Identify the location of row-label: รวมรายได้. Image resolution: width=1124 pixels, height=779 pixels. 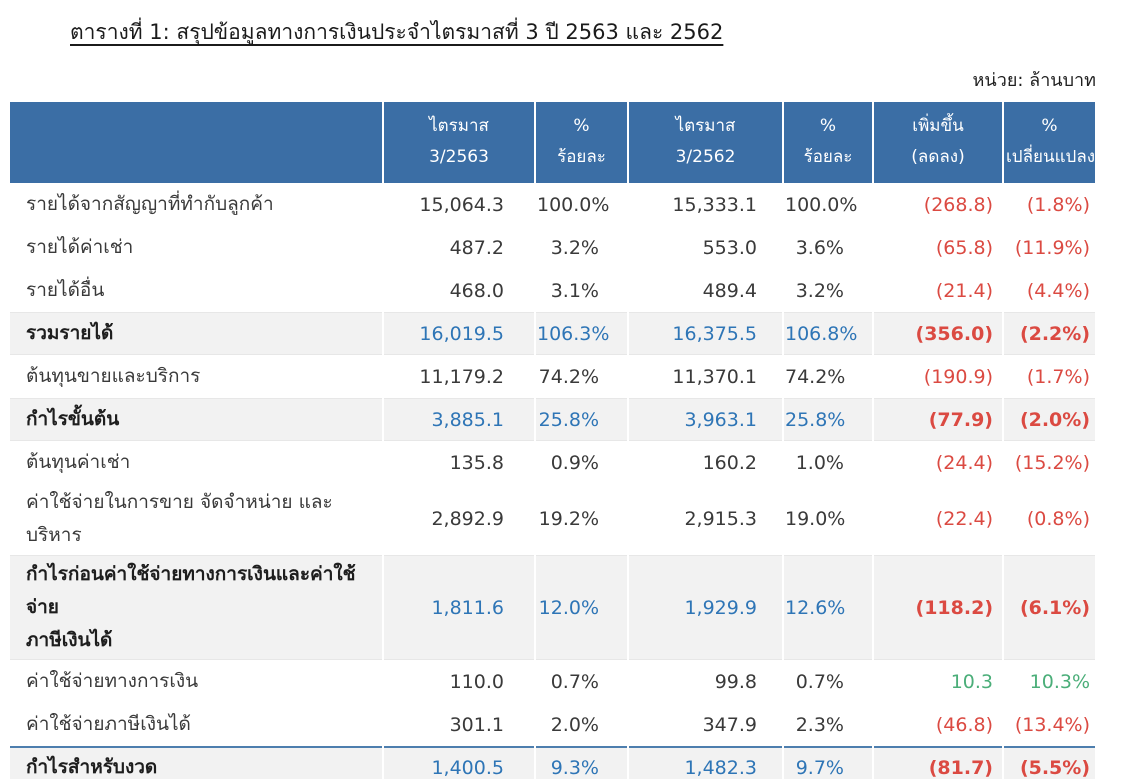
(196, 334).